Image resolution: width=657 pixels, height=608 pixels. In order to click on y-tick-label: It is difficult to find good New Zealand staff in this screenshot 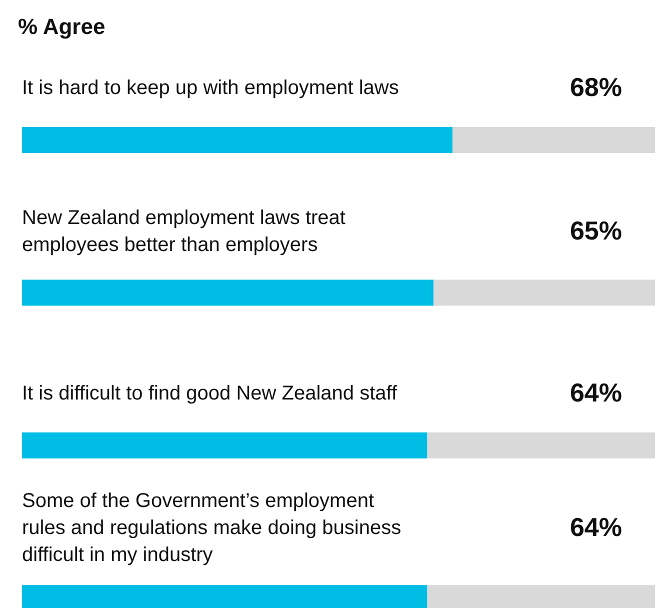, I will do `click(210, 393)`.